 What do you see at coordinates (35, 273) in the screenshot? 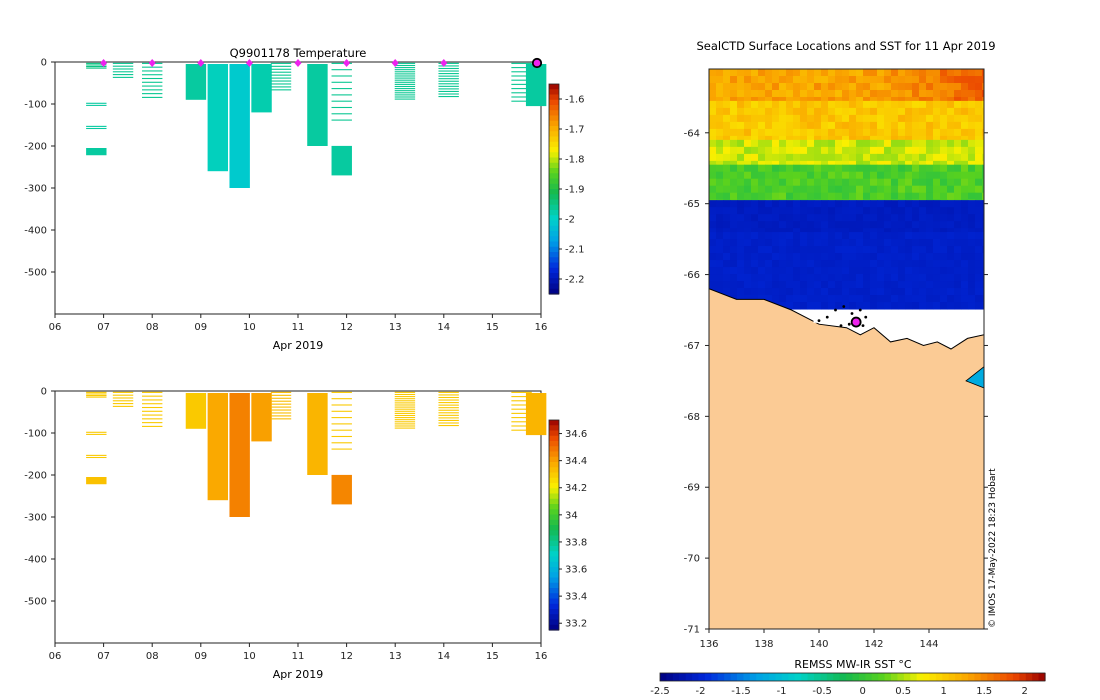
I see `y-tick-label: -500` at bounding box center [35, 273].